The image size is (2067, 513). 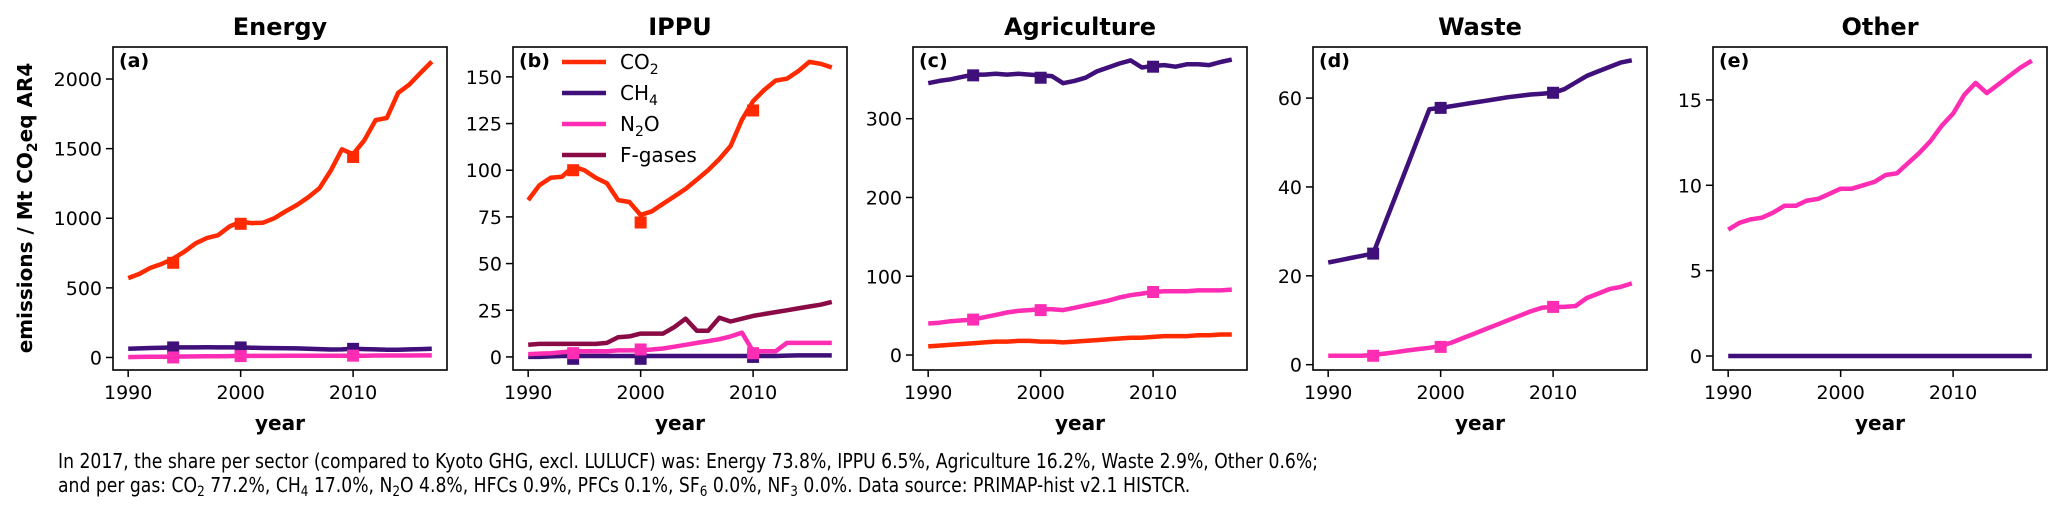 I want to click on panel-label: (e), so click(x=1734, y=61).